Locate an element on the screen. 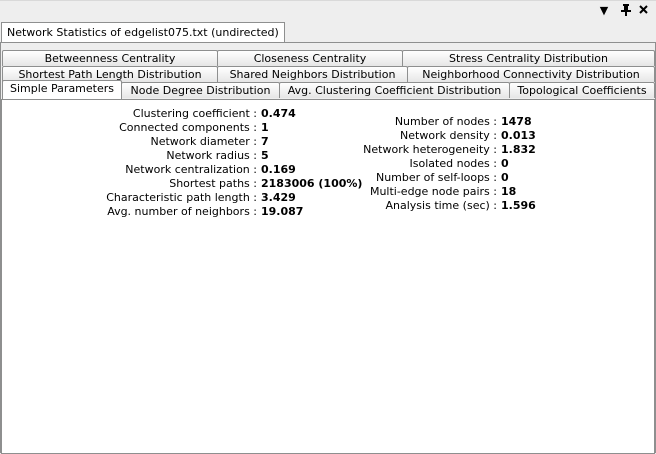 Image resolution: width=656 pixels, height=454 pixels. param-row-multi-edge-node-pairs: Multi-edge node pairs : 18 is located at coordinates (259, 192).